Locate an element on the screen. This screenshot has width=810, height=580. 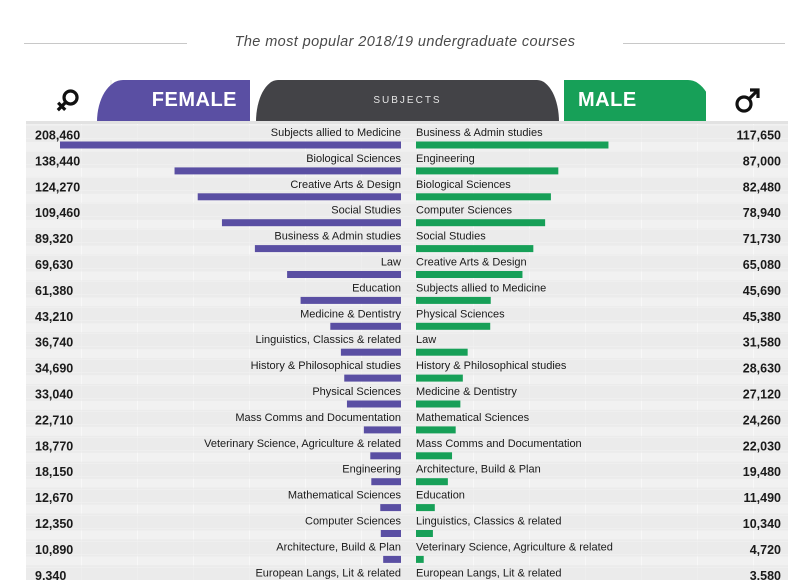
header-shadow is located at coordinates (407, 122).